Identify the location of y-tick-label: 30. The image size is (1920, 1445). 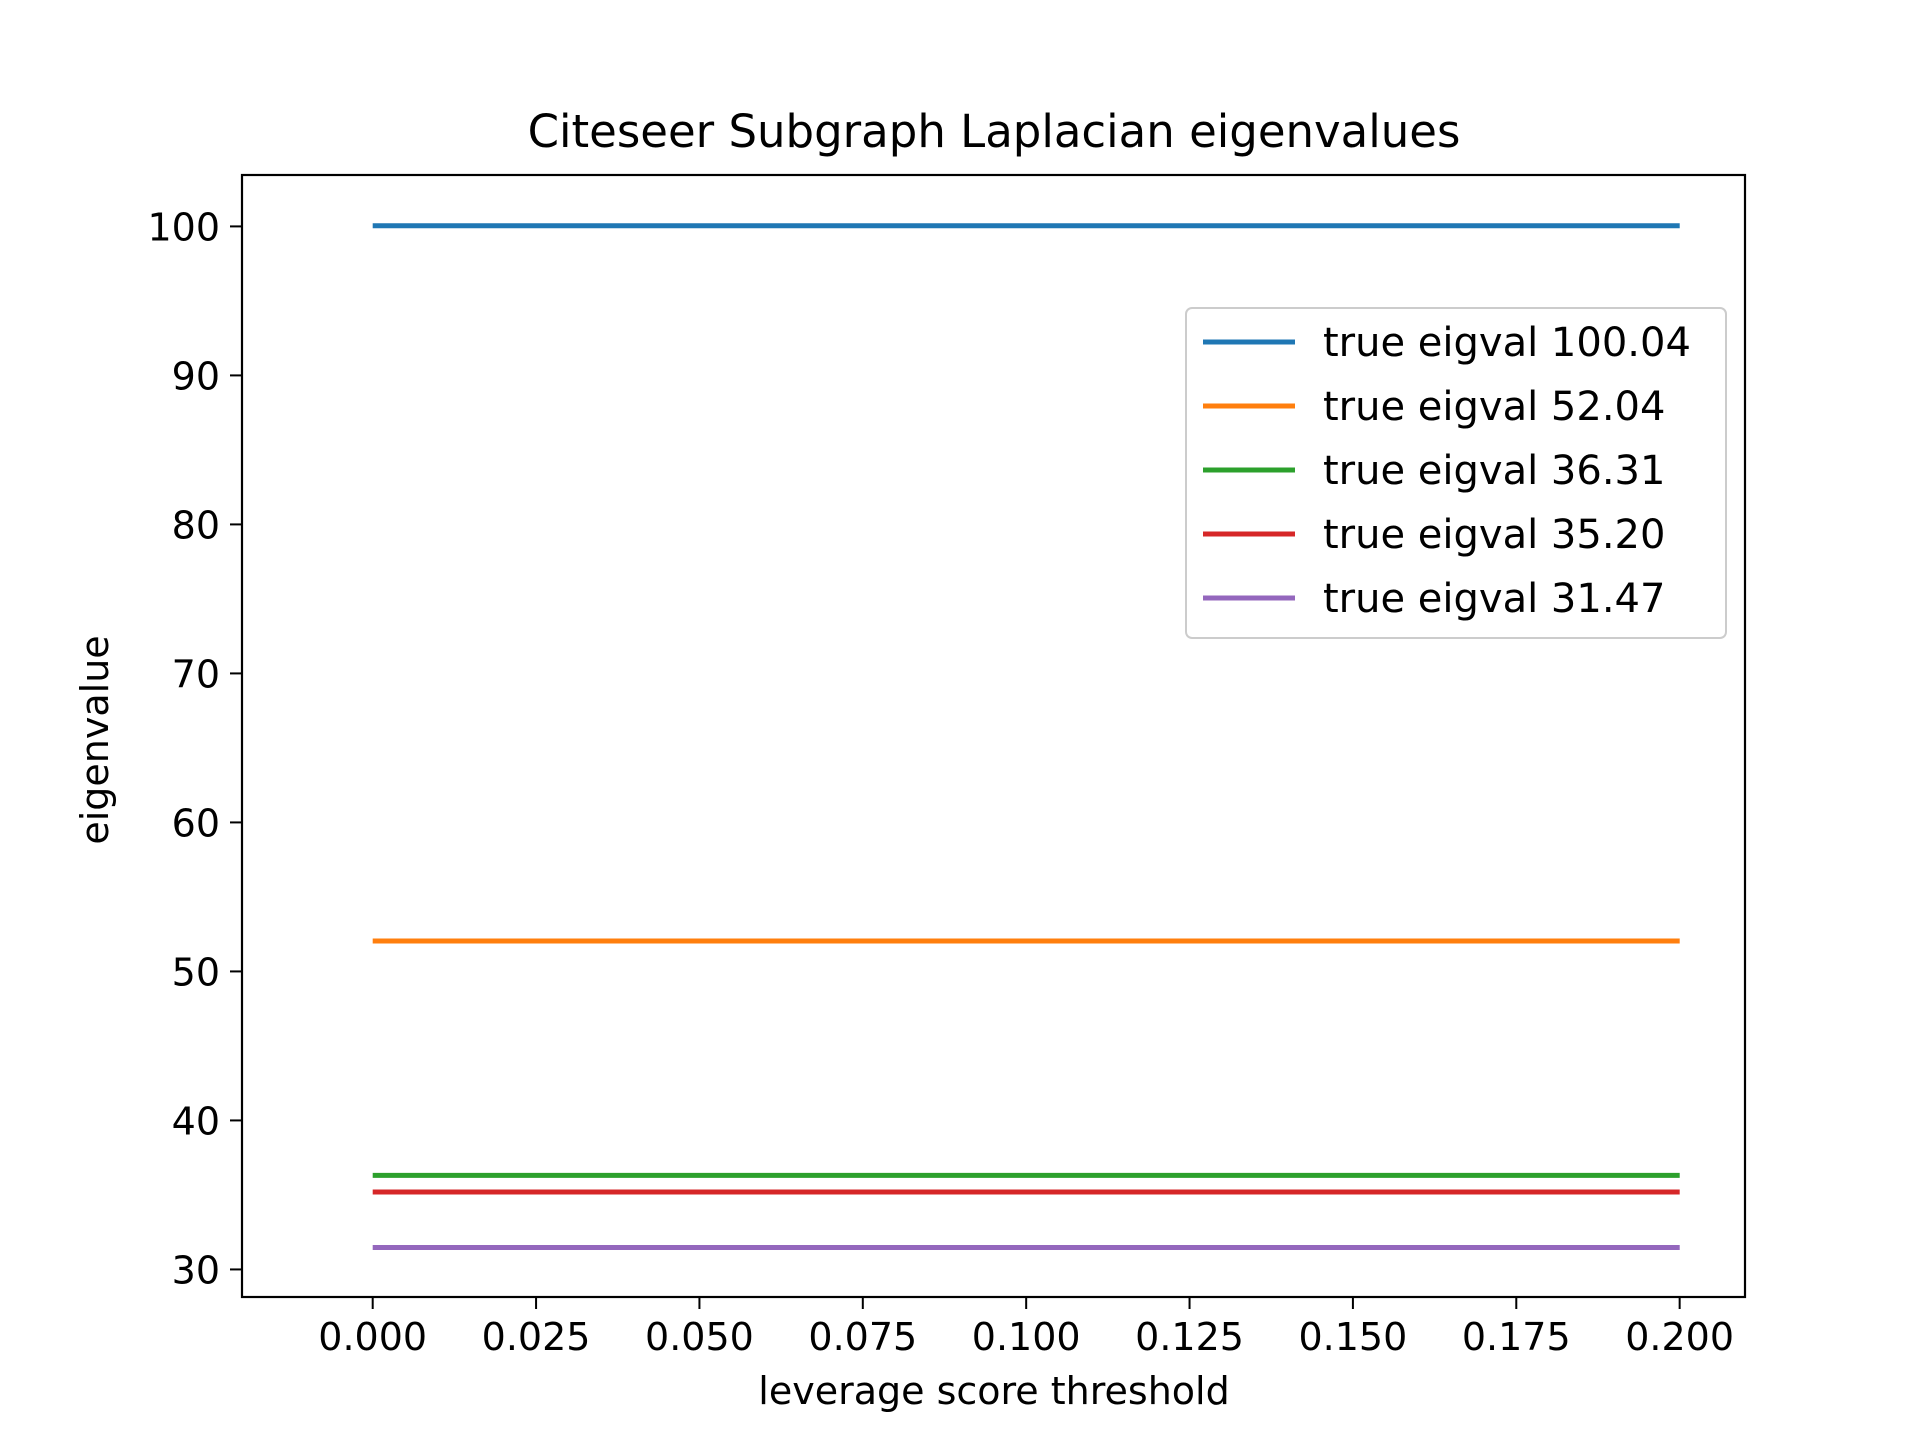
(196, 1270).